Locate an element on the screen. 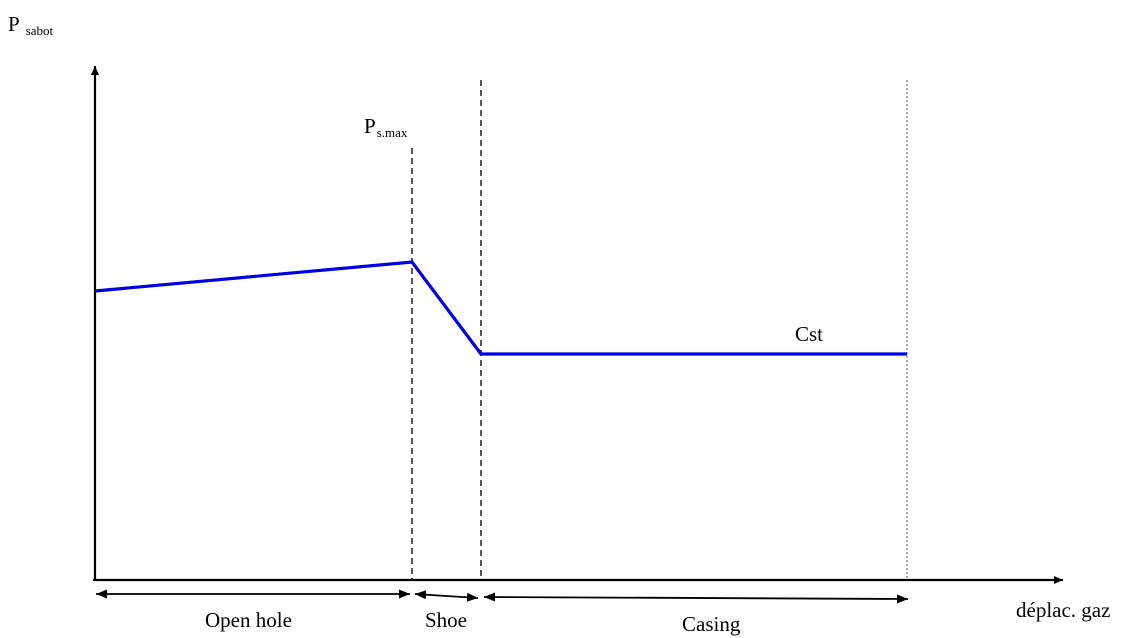 The height and width of the screenshot is (638, 1146). y-axis-label-sub: sabot is located at coordinates (40, 30).